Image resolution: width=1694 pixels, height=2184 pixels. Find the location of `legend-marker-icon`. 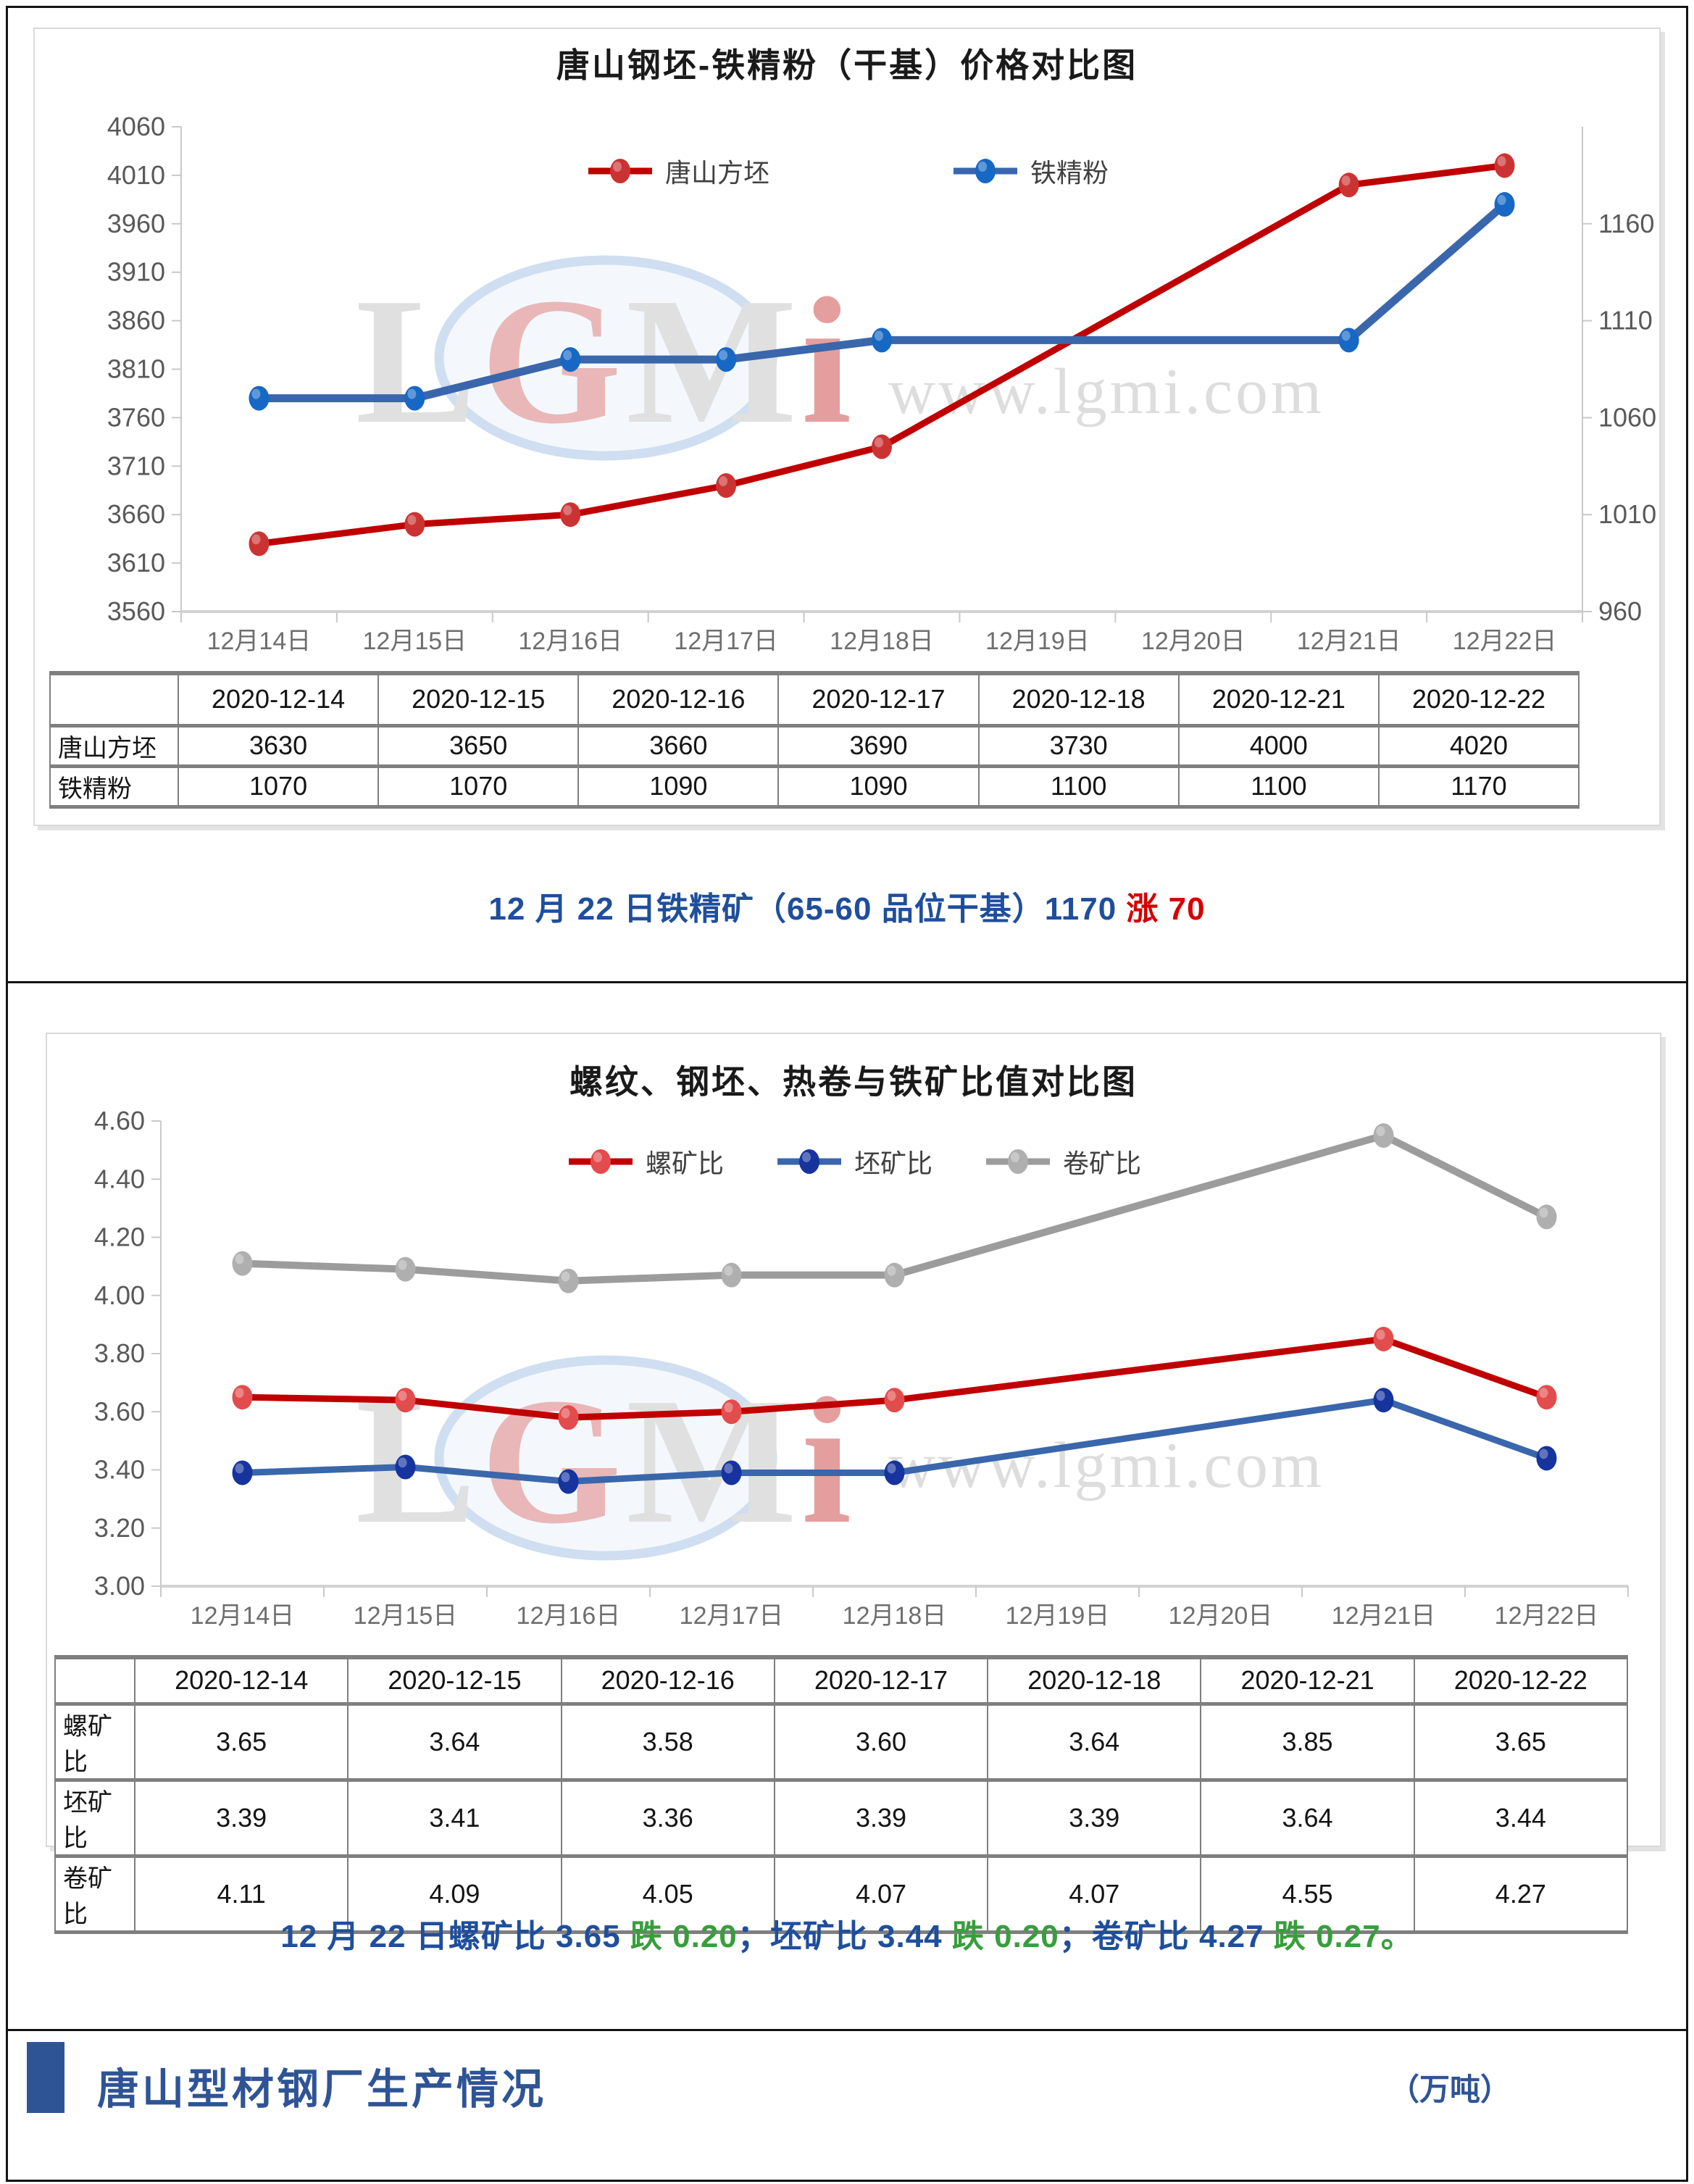

legend-marker-icon is located at coordinates (601, 1161).